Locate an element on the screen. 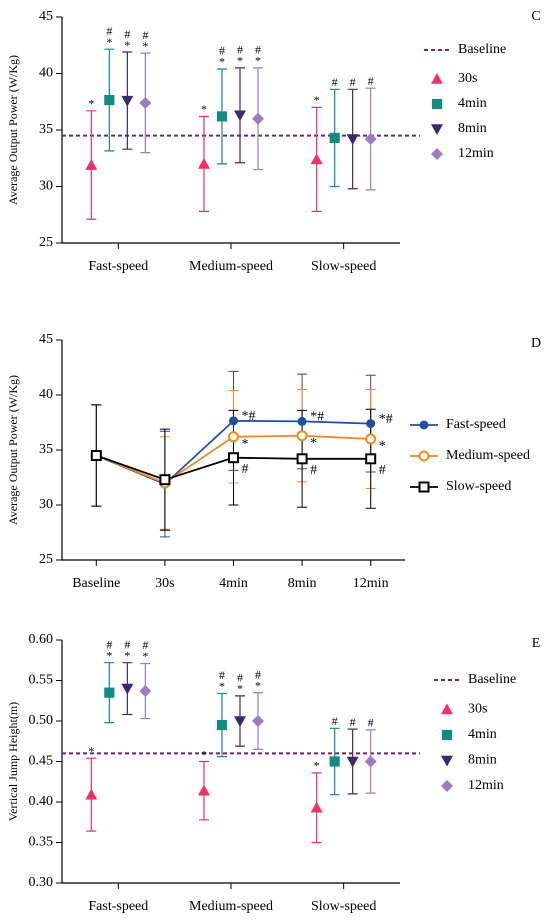  y-tick-label: 0.55 is located at coordinates (41, 680).